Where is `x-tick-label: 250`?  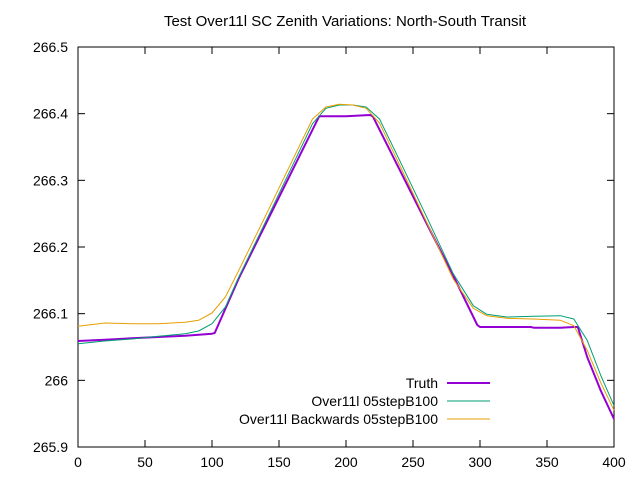
x-tick-label: 250 is located at coordinates (413, 462).